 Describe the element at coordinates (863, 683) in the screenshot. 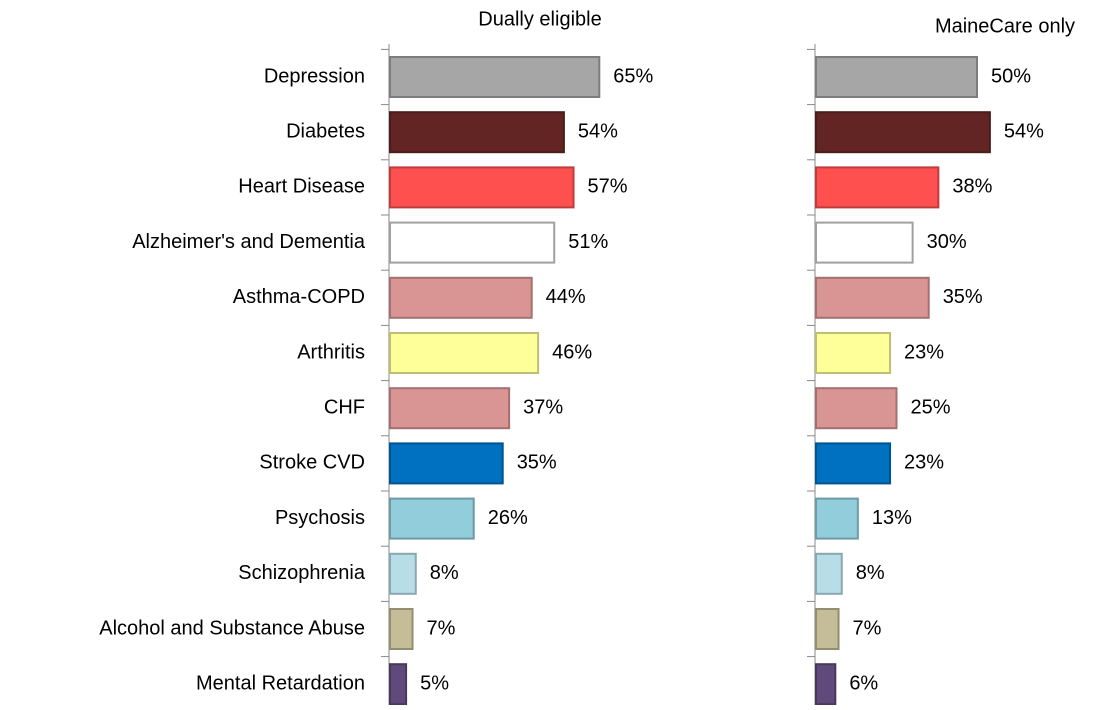

I see `value-label: 6%` at that location.